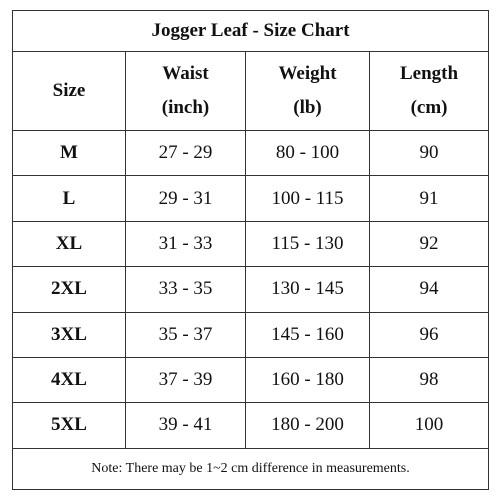 The height and width of the screenshot is (500, 500). What do you see at coordinates (185, 244) in the screenshot?
I see `waist-cell: 31 - 33` at bounding box center [185, 244].